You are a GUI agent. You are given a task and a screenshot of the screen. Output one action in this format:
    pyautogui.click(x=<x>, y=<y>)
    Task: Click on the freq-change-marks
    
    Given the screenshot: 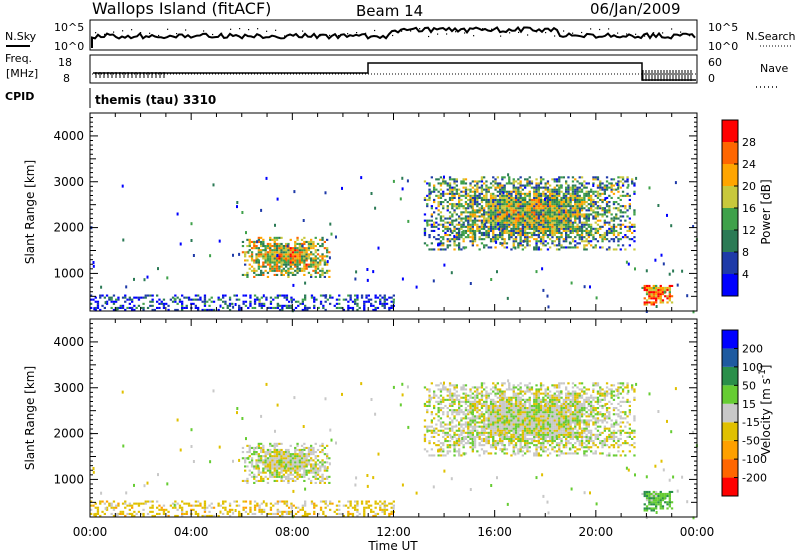 What is the action you would take?
    pyautogui.click(x=393, y=75)
    